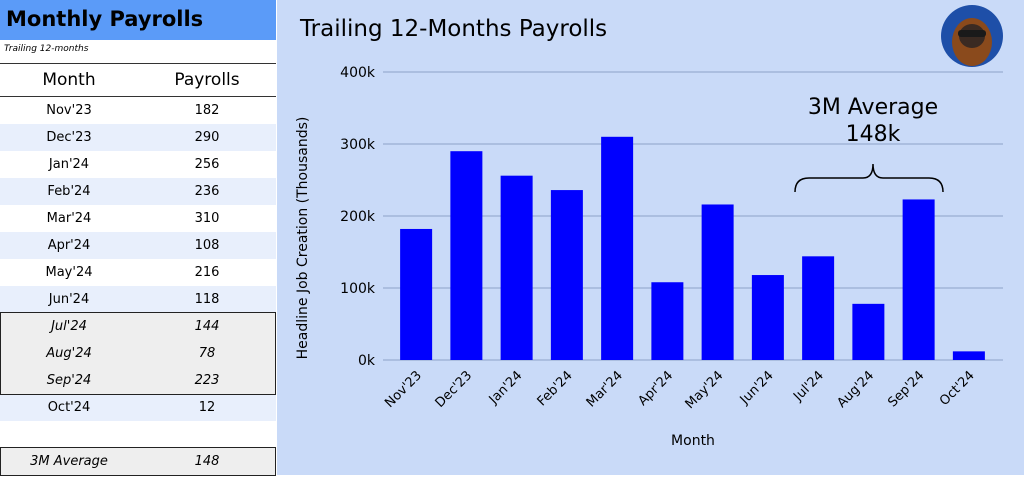 Image resolution: width=1024 pixels, height=479 pixels. I want to click on cell: Jan'24, so click(69, 164).